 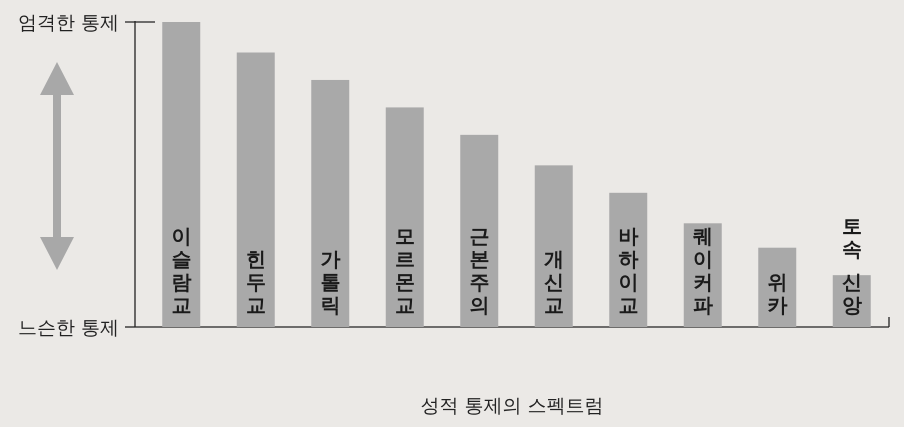 What do you see at coordinates (68, 328) in the screenshot?
I see `annotation: 느슨한 통제` at bounding box center [68, 328].